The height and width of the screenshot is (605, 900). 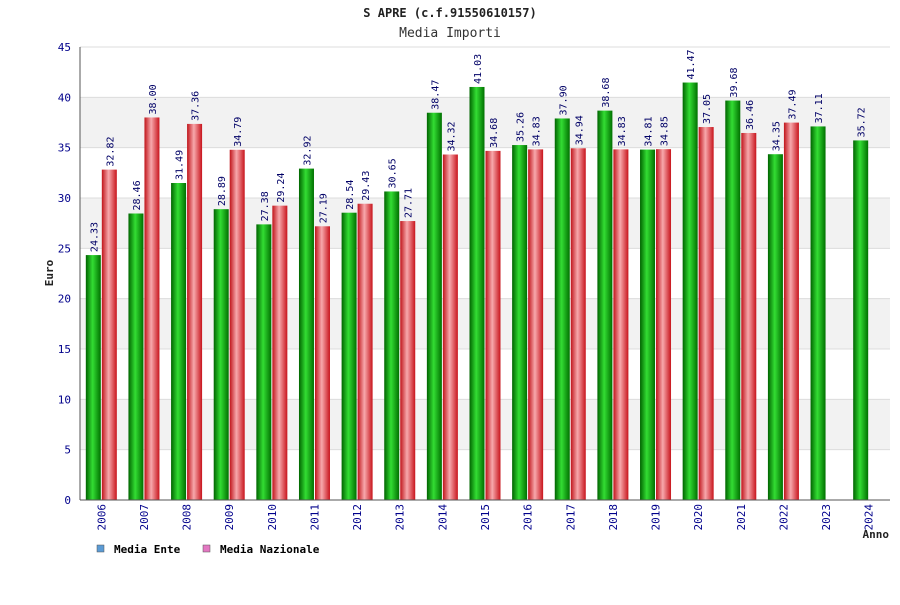 What do you see at coordinates (281, 188) in the screenshot?
I see `value-label: 29.24` at bounding box center [281, 188].